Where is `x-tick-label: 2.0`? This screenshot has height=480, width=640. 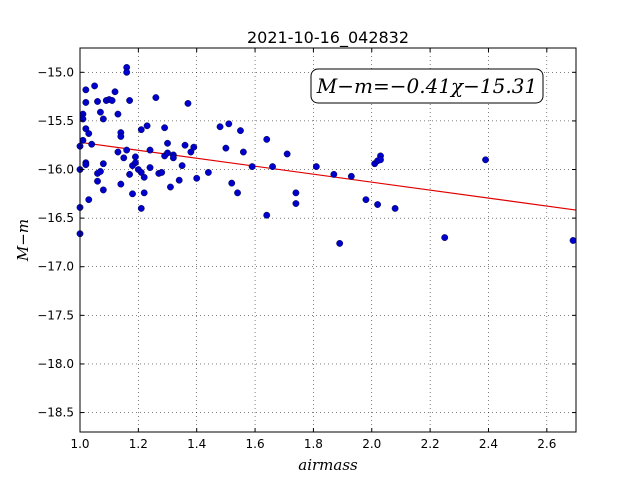
x-tick-label: 2.0 is located at coordinates (371, 444).